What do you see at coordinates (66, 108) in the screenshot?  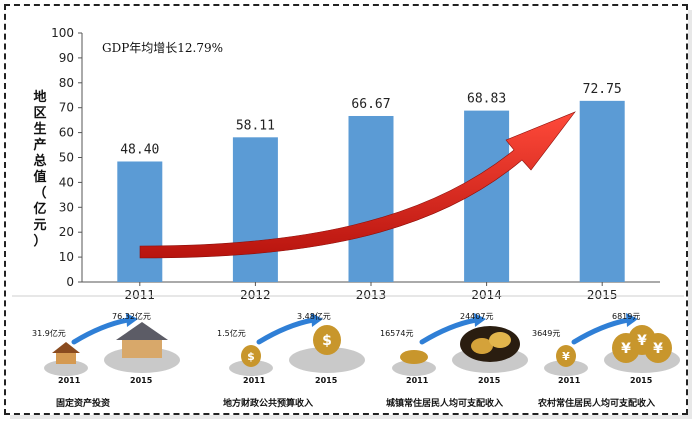 I see `y-tick-label: 70` at bounding box center [66, 108].